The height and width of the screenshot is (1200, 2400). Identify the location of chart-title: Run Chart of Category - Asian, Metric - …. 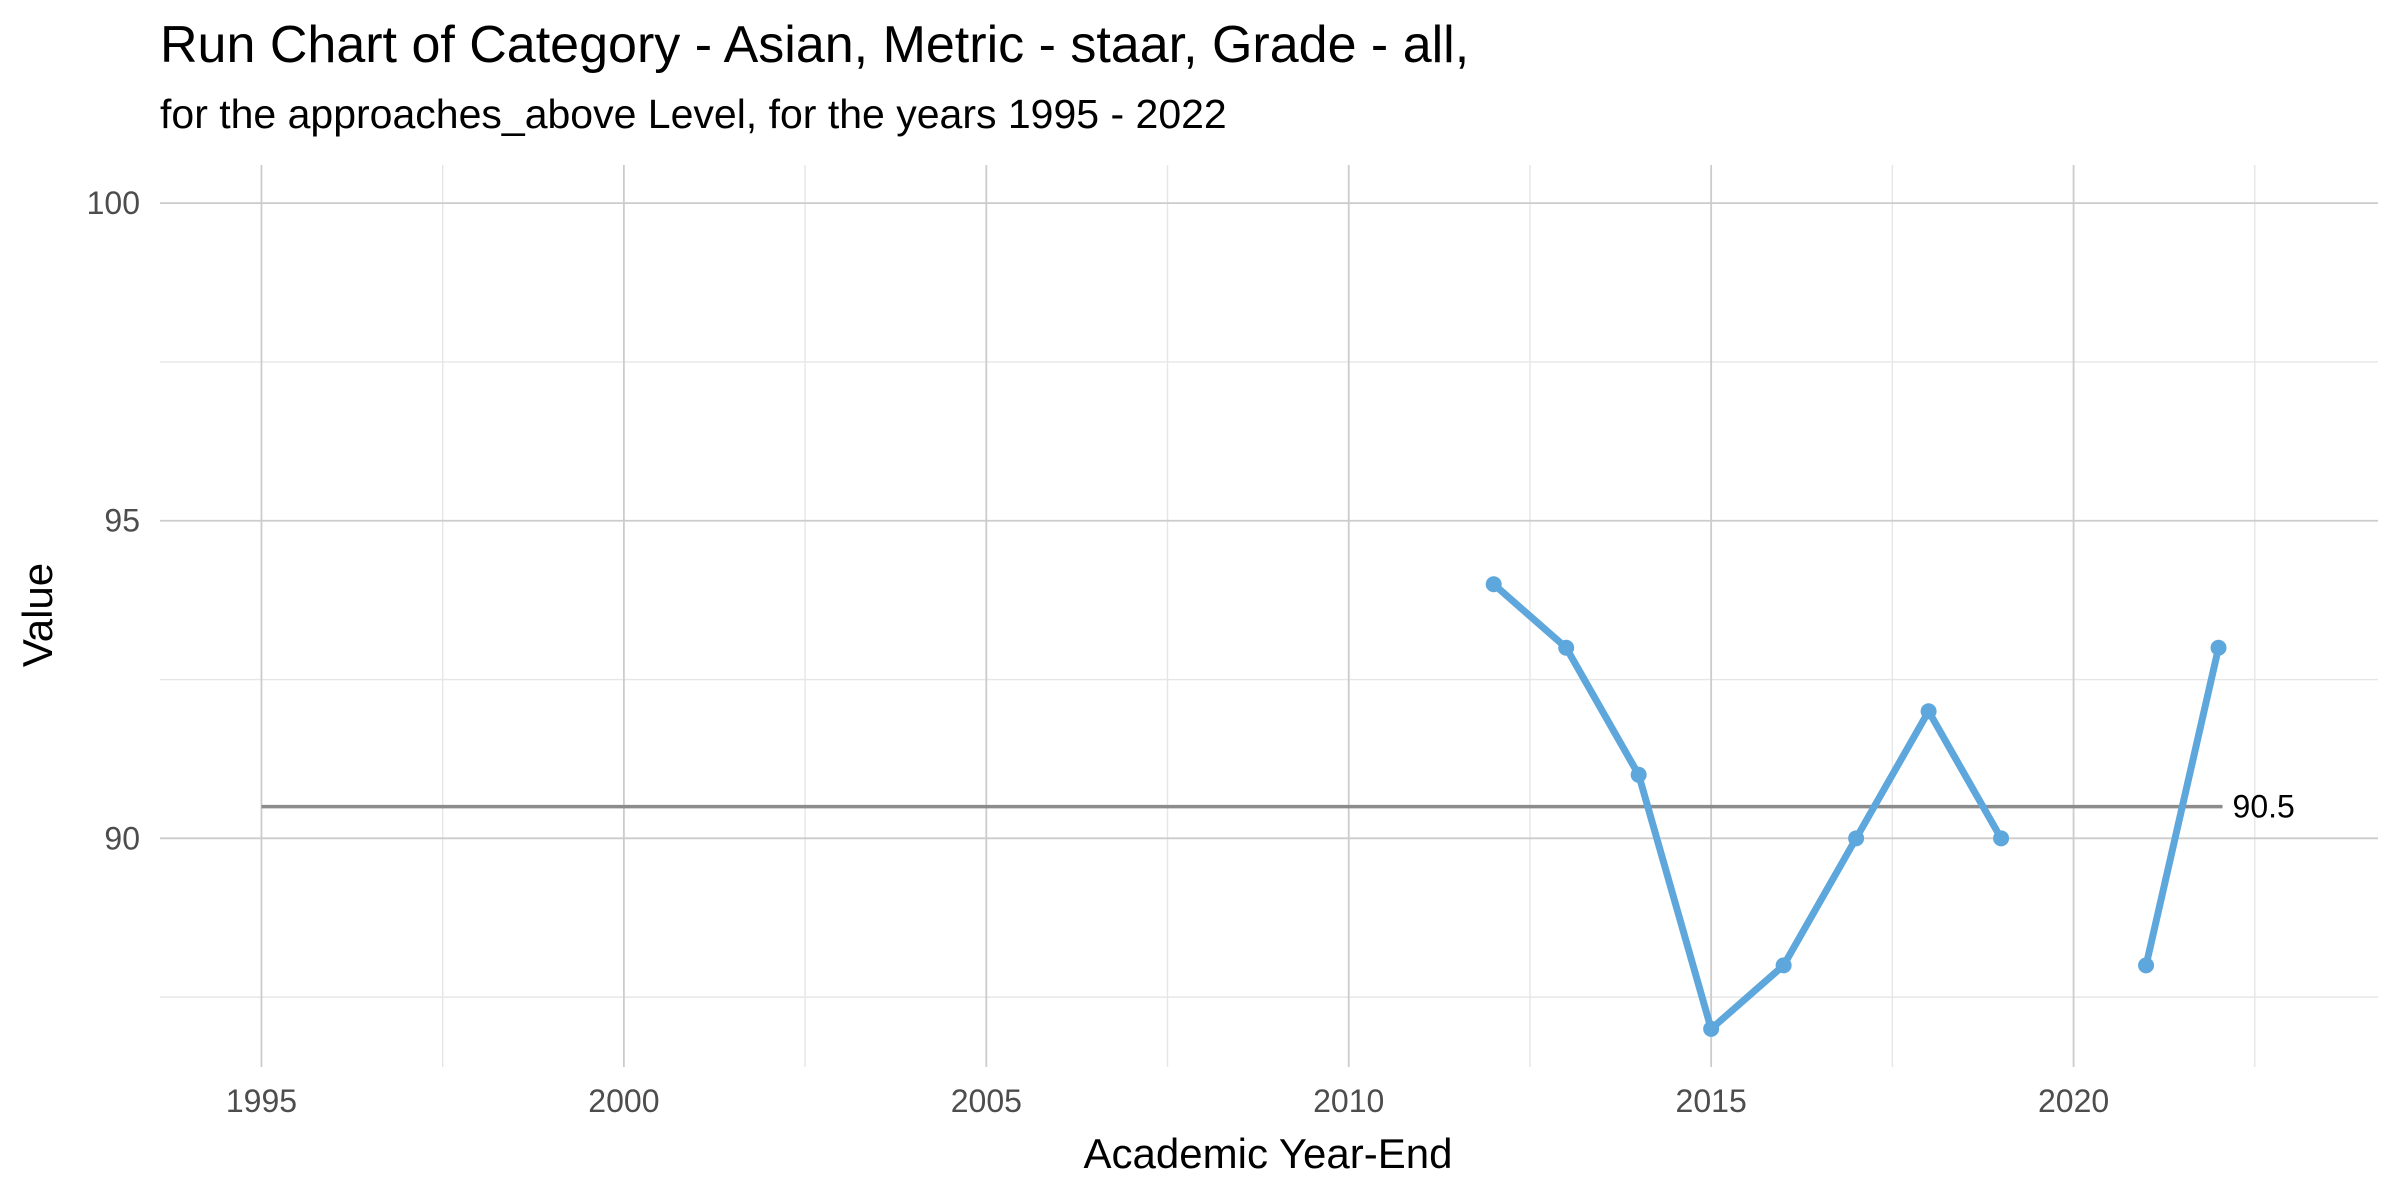
(814, 45).